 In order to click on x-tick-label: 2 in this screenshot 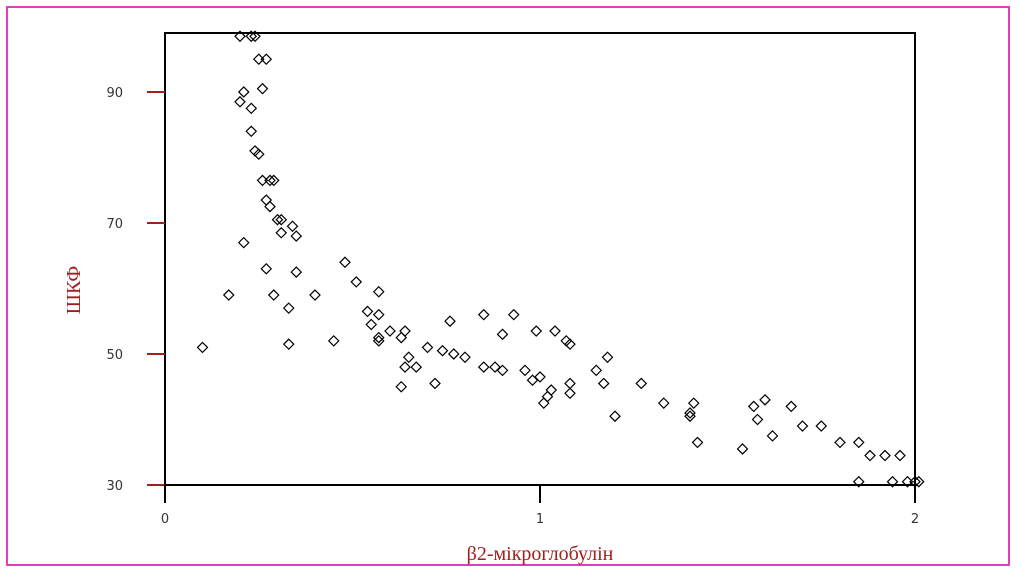, I will do `click(915, 519)`.